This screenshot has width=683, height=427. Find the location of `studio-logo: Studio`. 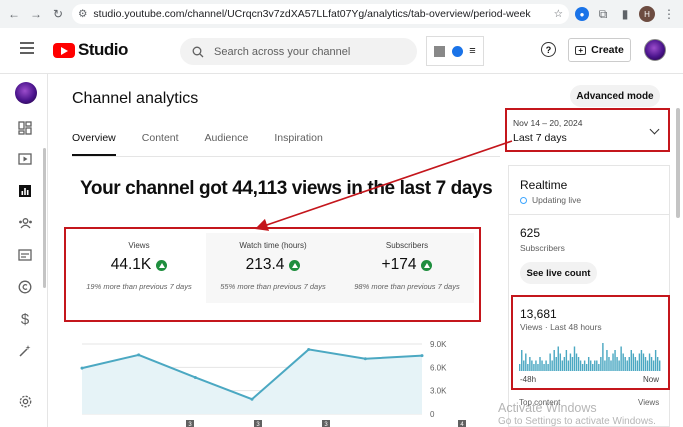

studio-logo: Studio is located at coordinates (90, 50).